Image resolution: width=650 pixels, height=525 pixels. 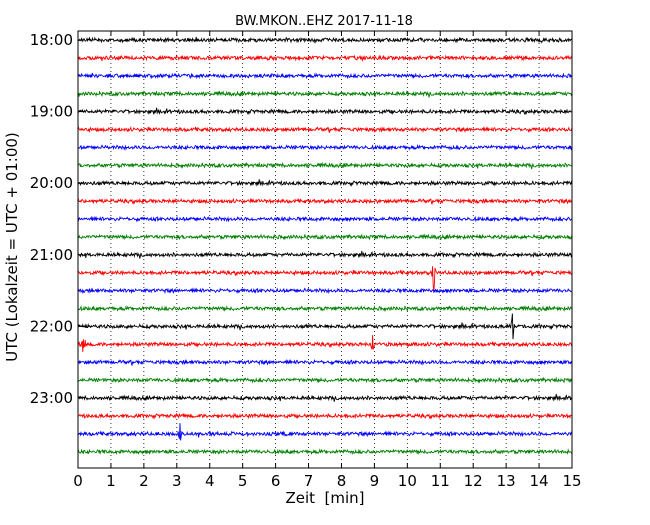 What do you see at coordinates (51, 112) in the screenshot?
I see `y-tick-label: 19:00` at bounding box center [51, 112].